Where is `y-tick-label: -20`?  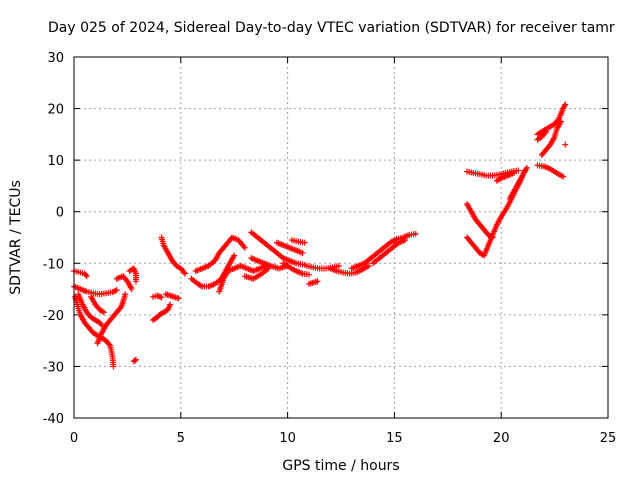 y-tick-label: -20 is located at coordinates (53, 316).